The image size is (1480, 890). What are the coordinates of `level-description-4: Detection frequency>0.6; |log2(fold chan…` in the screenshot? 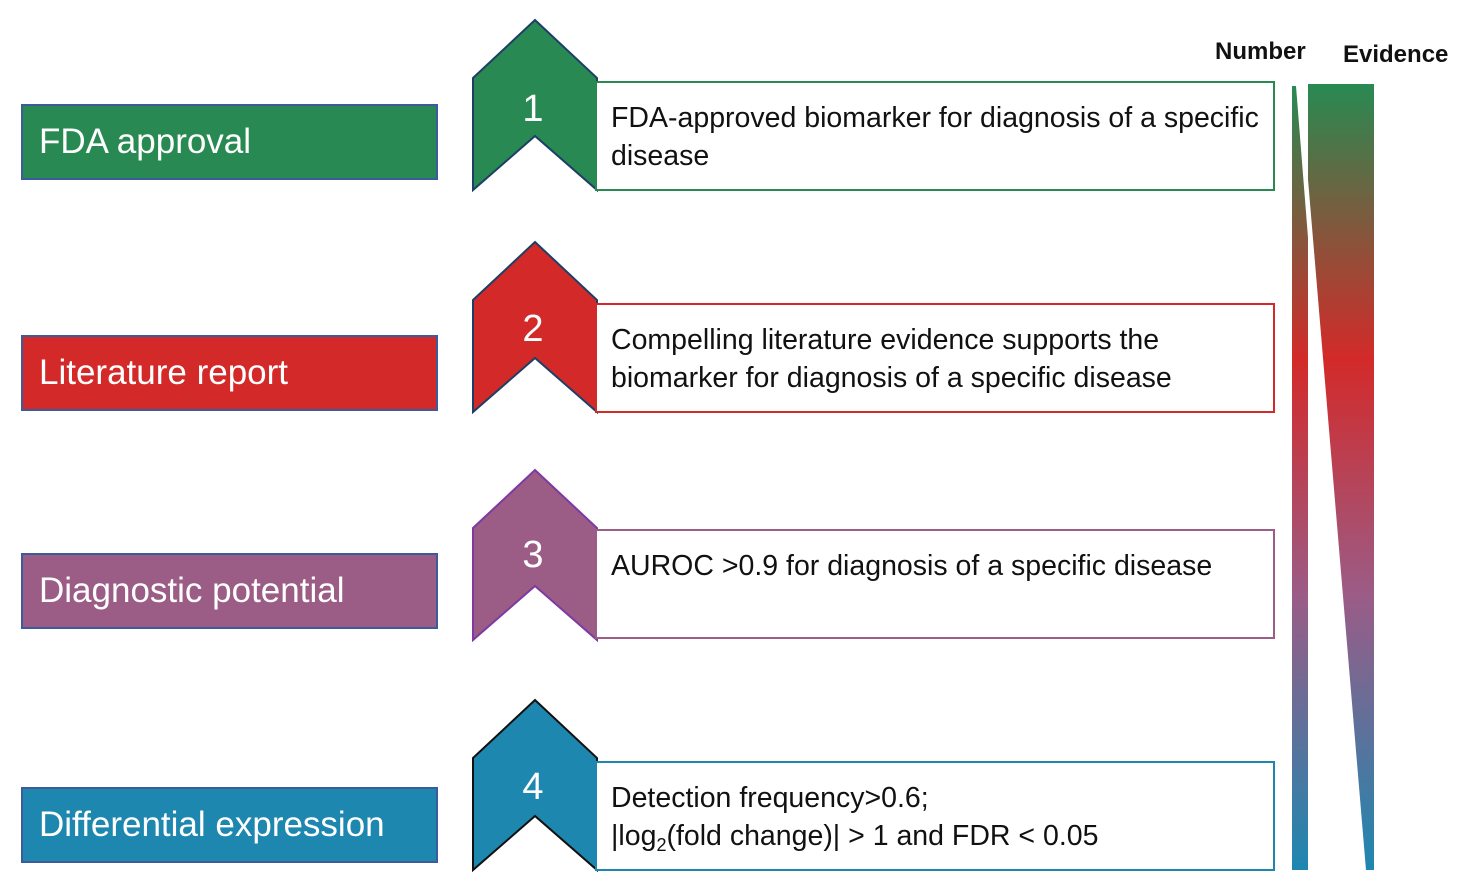 It's located at (935, 816).